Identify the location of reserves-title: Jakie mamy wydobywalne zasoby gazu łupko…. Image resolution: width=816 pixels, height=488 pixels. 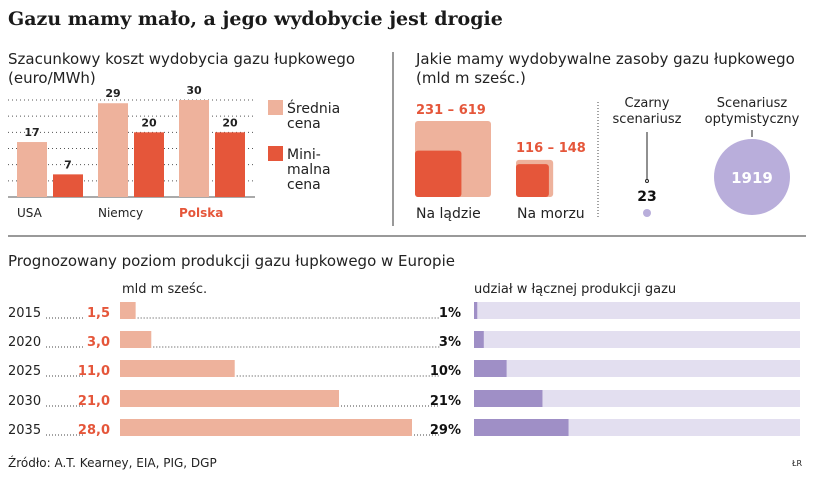
(605, 59).